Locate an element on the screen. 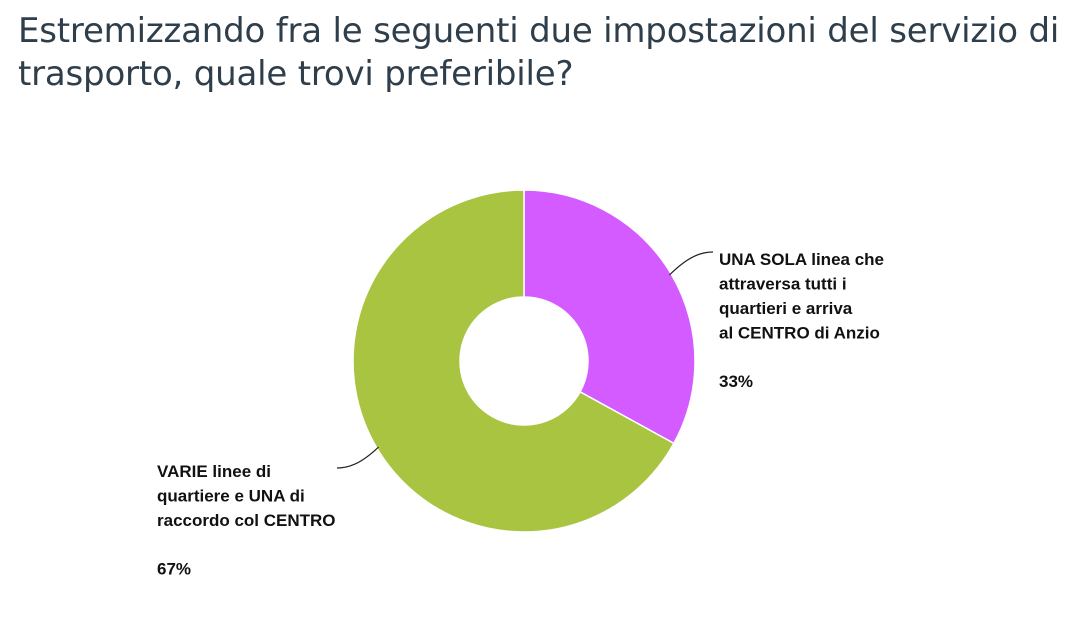 This screenshot has height=620, width=1081. slice-2-label-line-1: VARIE linee di is located at coordinates (214, 471).